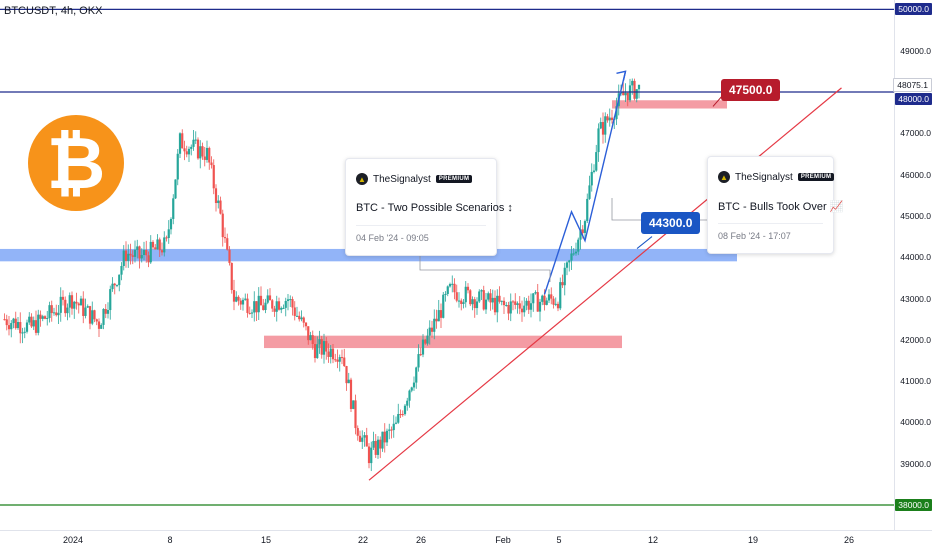  Describe the element at coordinates (915, 463) in the screenshot. I see `price-tick-label: 39000.0` at that location.